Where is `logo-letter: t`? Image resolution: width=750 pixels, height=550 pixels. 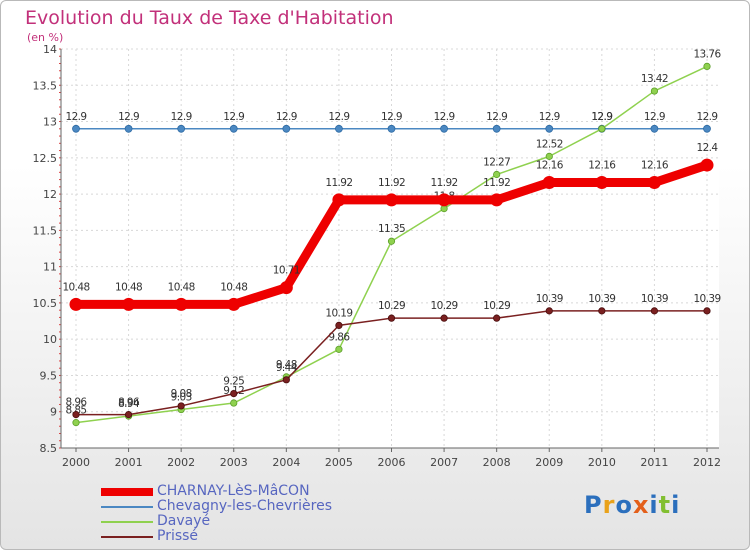
logo-letter: t is located at coordinates (665, 505).